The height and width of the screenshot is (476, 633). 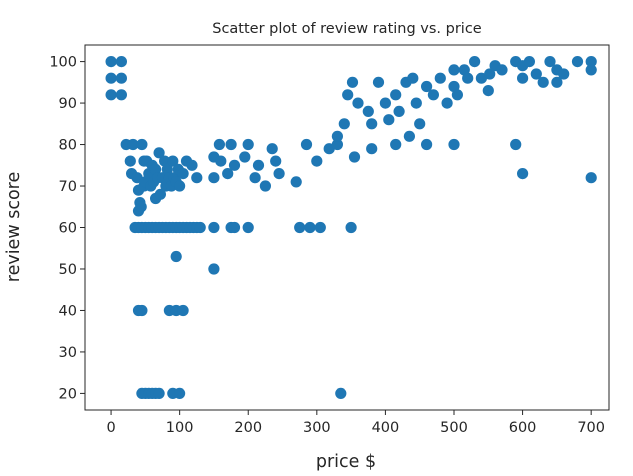 What do you see at coordinates (68, 104) in the screenshot?
I see `y-tick-label: 90` at bounding box center [68, 104].